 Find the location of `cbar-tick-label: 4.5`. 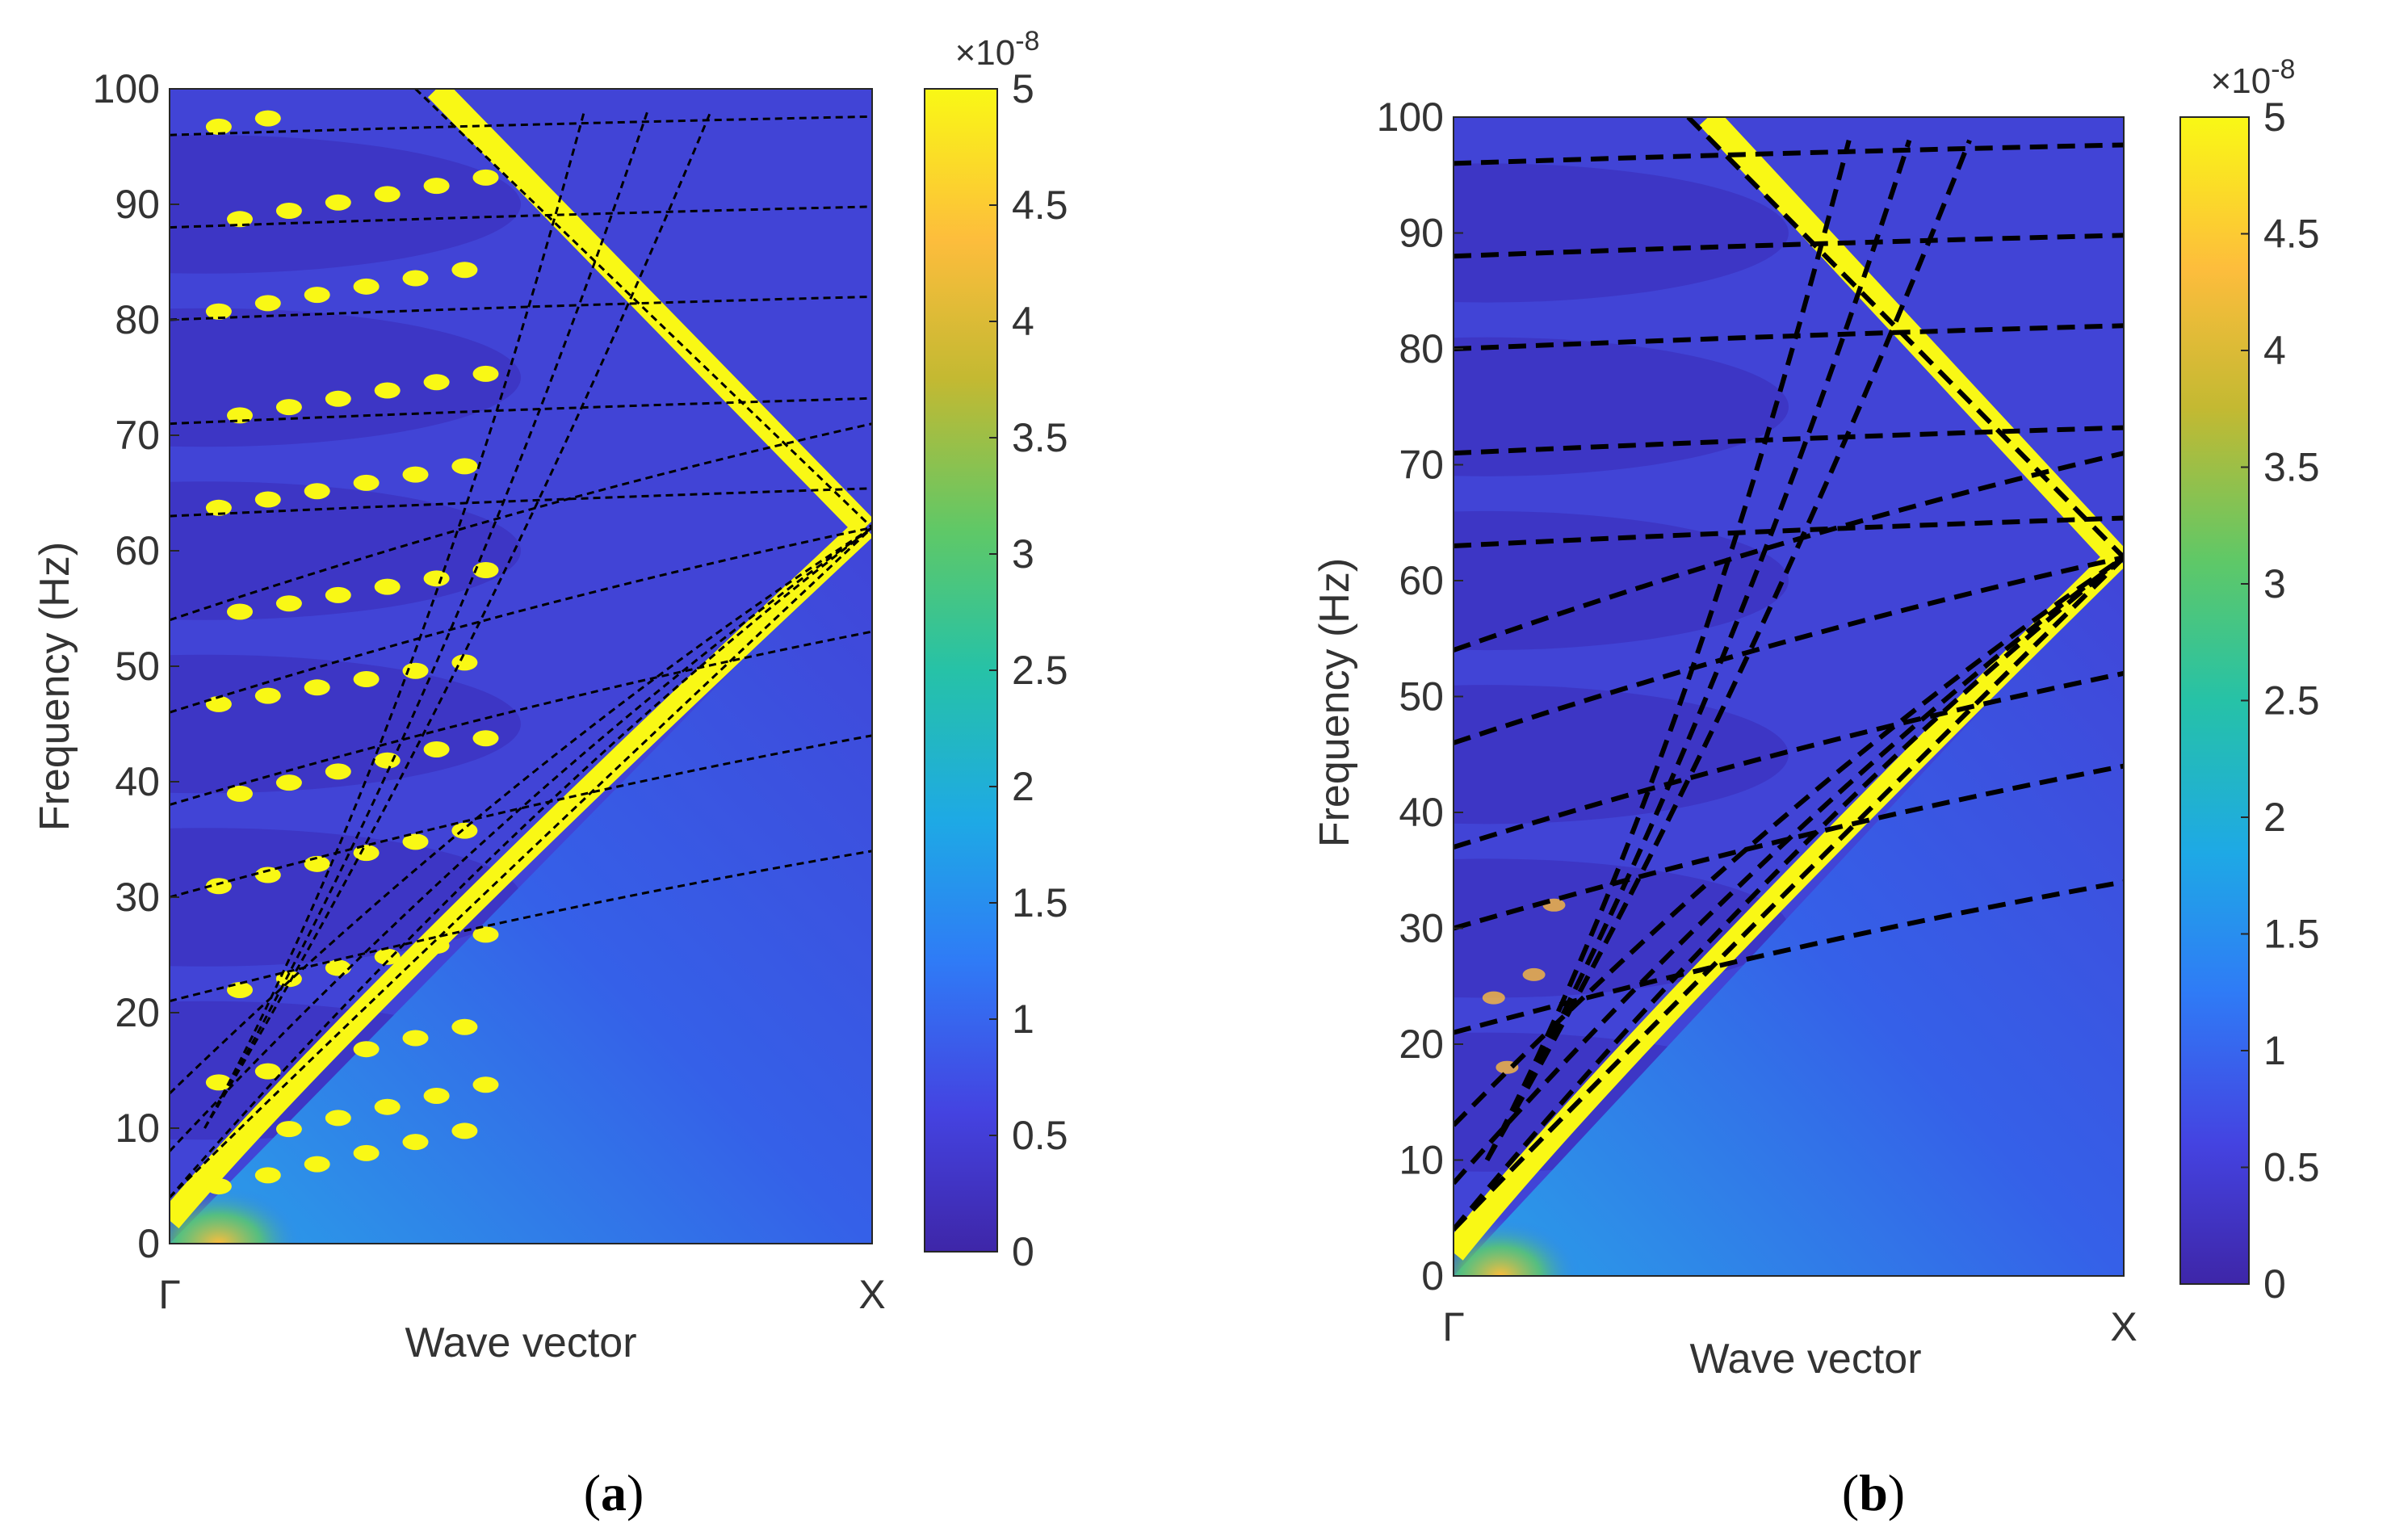

cbar-tick-label: 4.5 is located at coordinates (2291, 234).